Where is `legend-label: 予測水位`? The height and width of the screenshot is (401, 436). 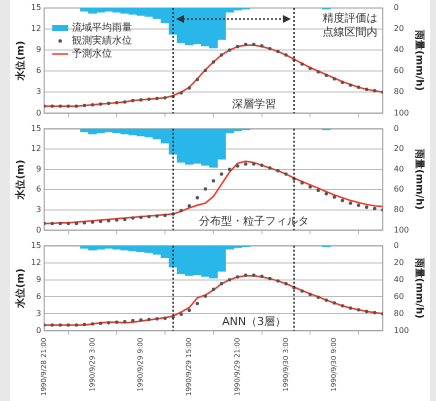 legend-label: 予測水位 is located at coordinates (92, 54).